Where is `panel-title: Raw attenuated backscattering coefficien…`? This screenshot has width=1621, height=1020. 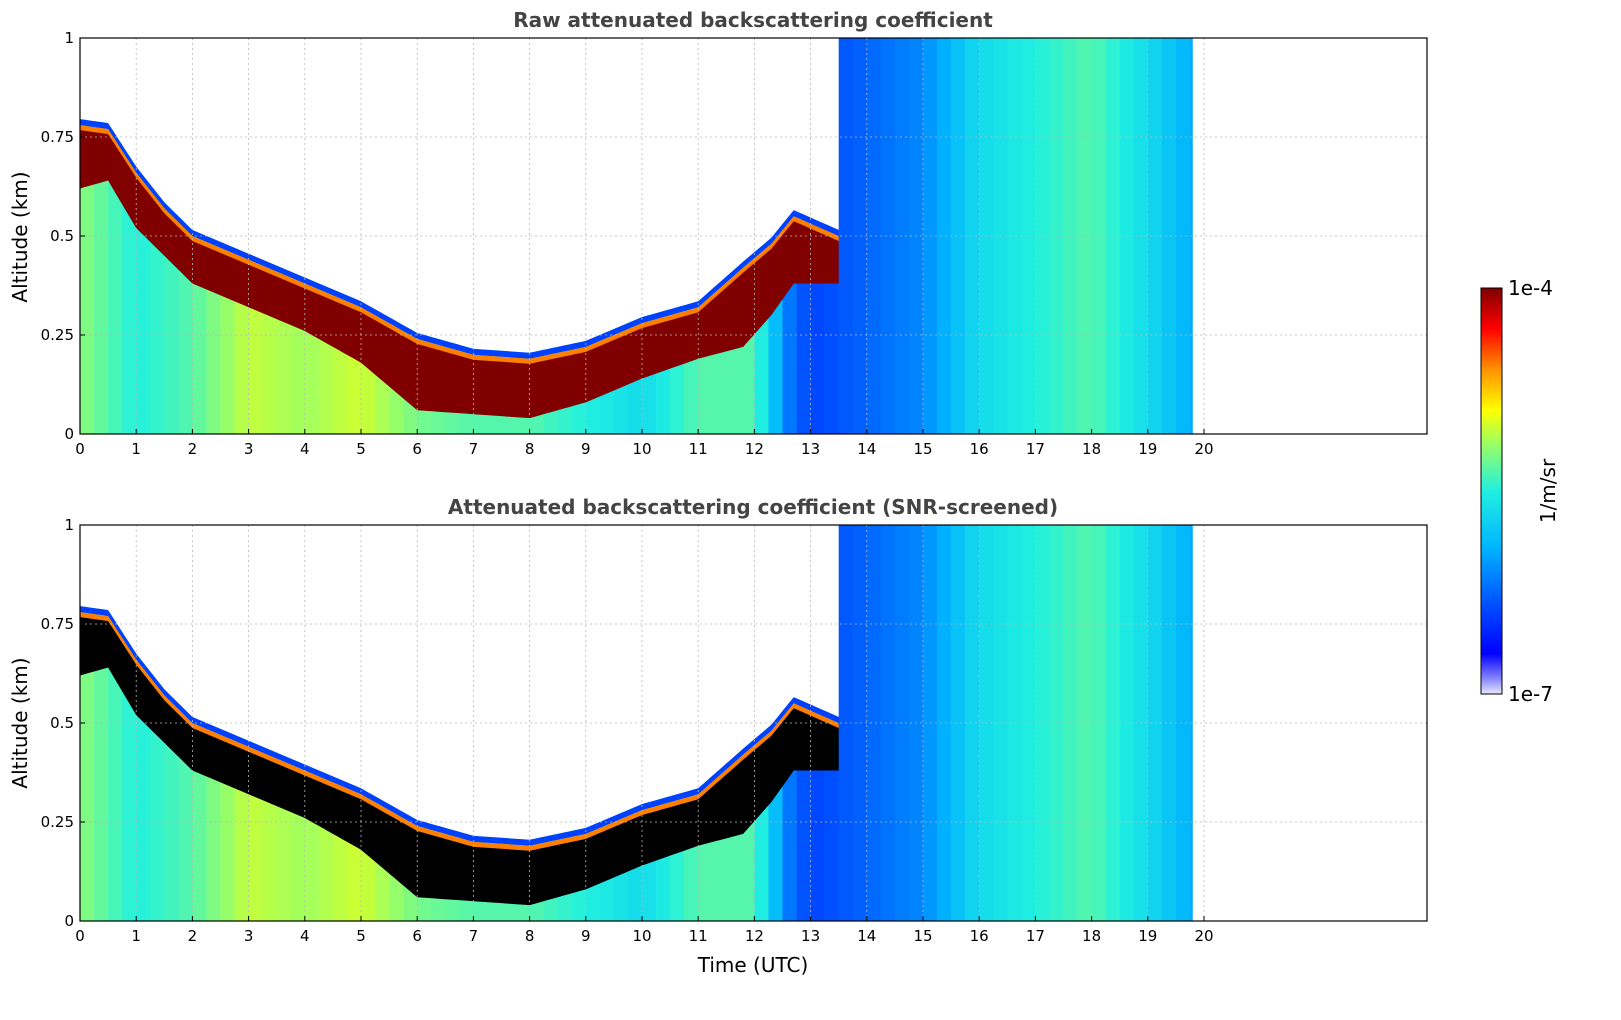
panel-title: Raw attenuated backscattering coefficien… is located at coordinates (753, 20).